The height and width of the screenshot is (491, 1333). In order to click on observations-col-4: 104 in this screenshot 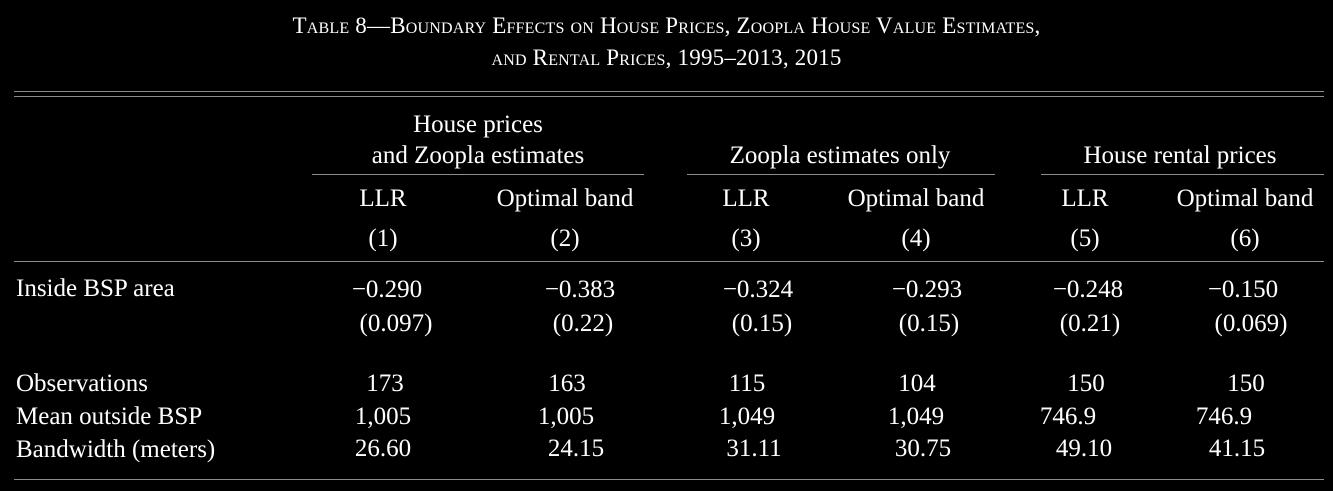, I will do `click(917, 383)`.